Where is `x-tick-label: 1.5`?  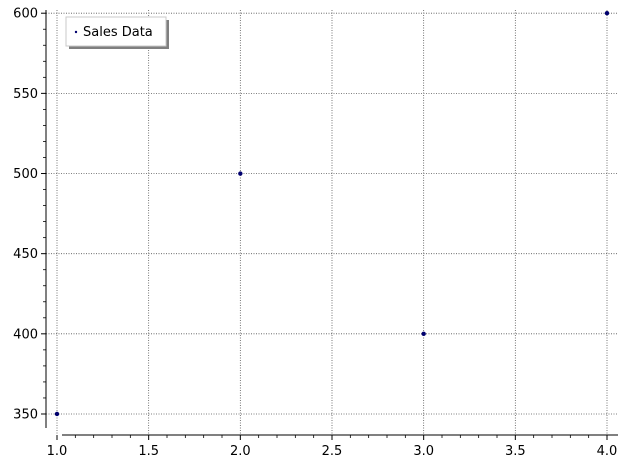 x-tick-label: 1.5 is located at coordinates (148, 451).